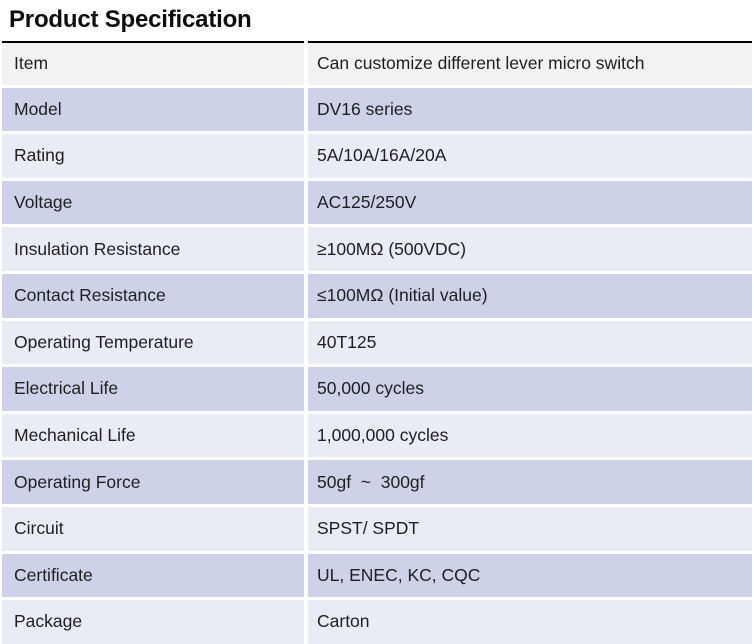 The image size is (754, 644). What do you see at coordinates (153, 528) in the screenshot?
I see `row-circuit-label: Circuit` at bounding box center [153, 528].